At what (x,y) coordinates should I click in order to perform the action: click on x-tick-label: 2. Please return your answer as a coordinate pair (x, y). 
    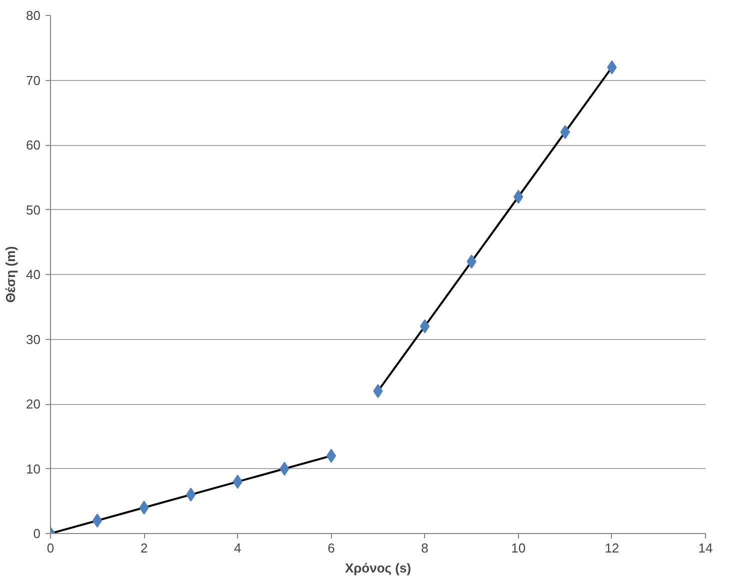
    Looking at the image, I should click on (144, 548).